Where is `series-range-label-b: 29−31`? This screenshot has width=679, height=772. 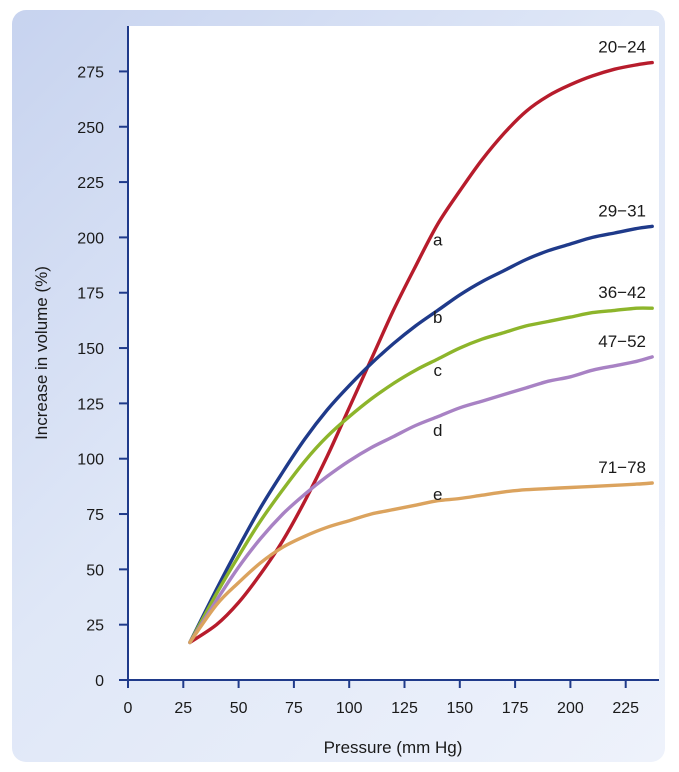 series-range-label-b: 29−31 is located at coordinates (622, 210).